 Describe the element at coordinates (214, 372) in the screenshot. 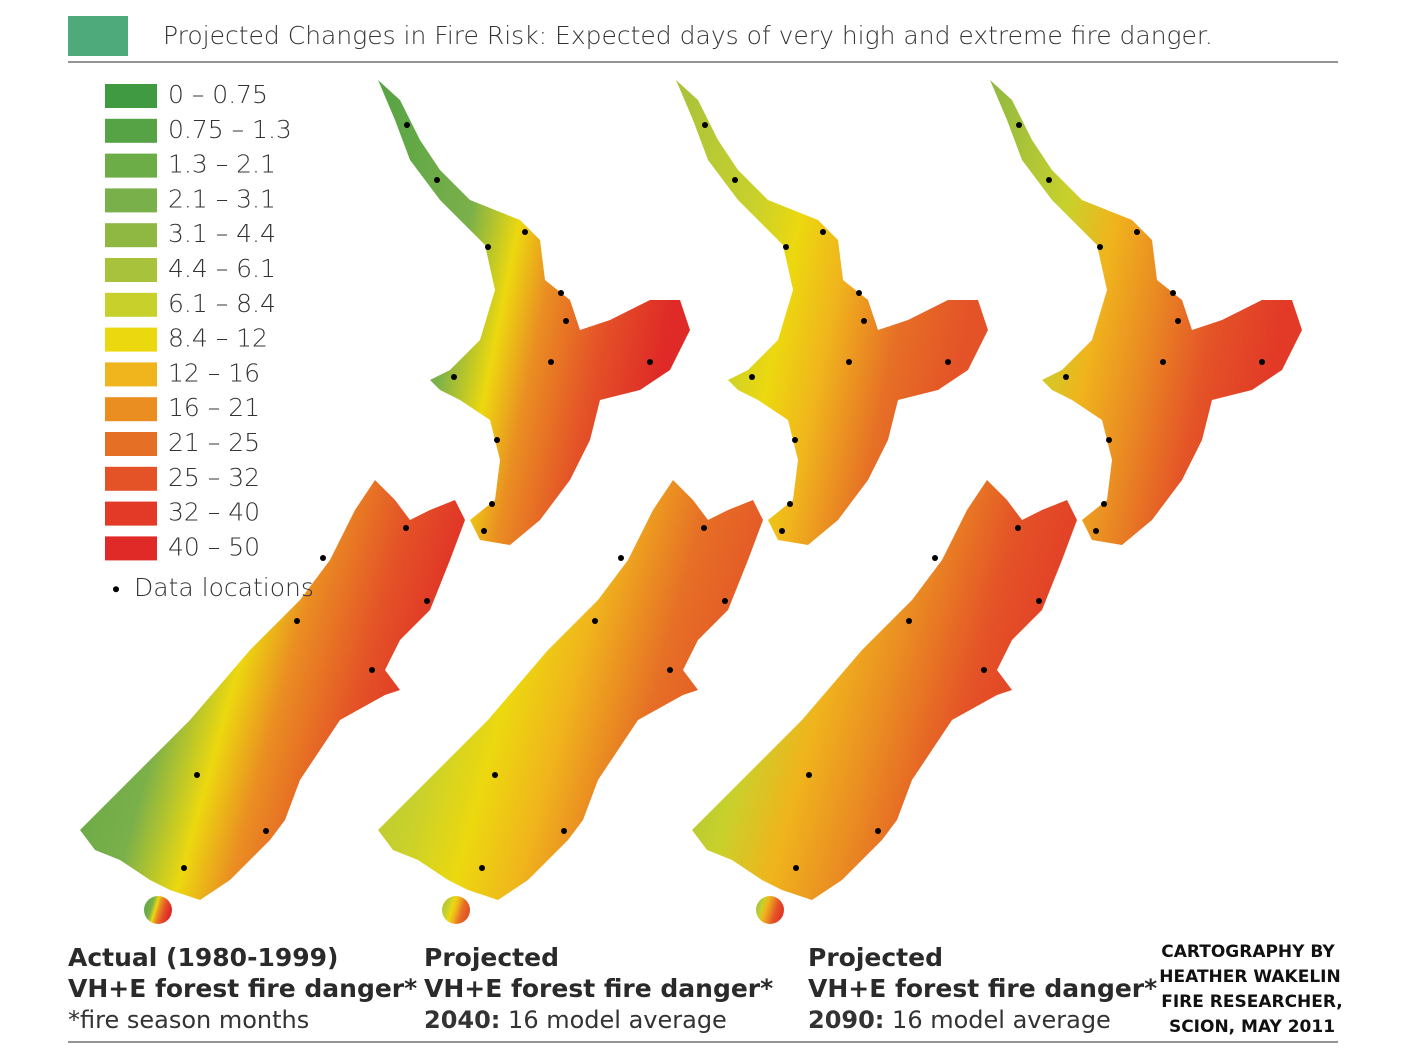

I see `legend-label: 12 – 16` at that location.